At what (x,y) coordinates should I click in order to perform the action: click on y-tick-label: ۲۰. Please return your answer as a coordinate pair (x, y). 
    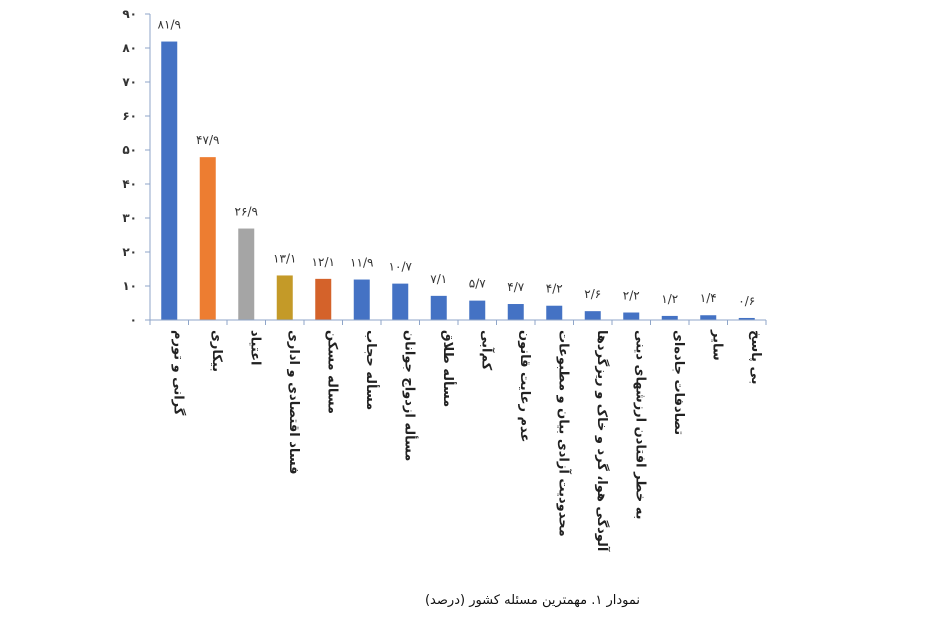
    Looking at the image, I should click on (129, 252).